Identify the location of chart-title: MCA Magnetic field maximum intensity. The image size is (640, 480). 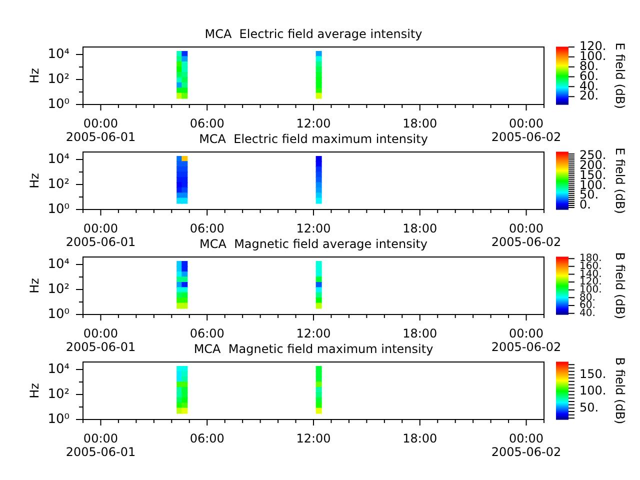
(314, 349).